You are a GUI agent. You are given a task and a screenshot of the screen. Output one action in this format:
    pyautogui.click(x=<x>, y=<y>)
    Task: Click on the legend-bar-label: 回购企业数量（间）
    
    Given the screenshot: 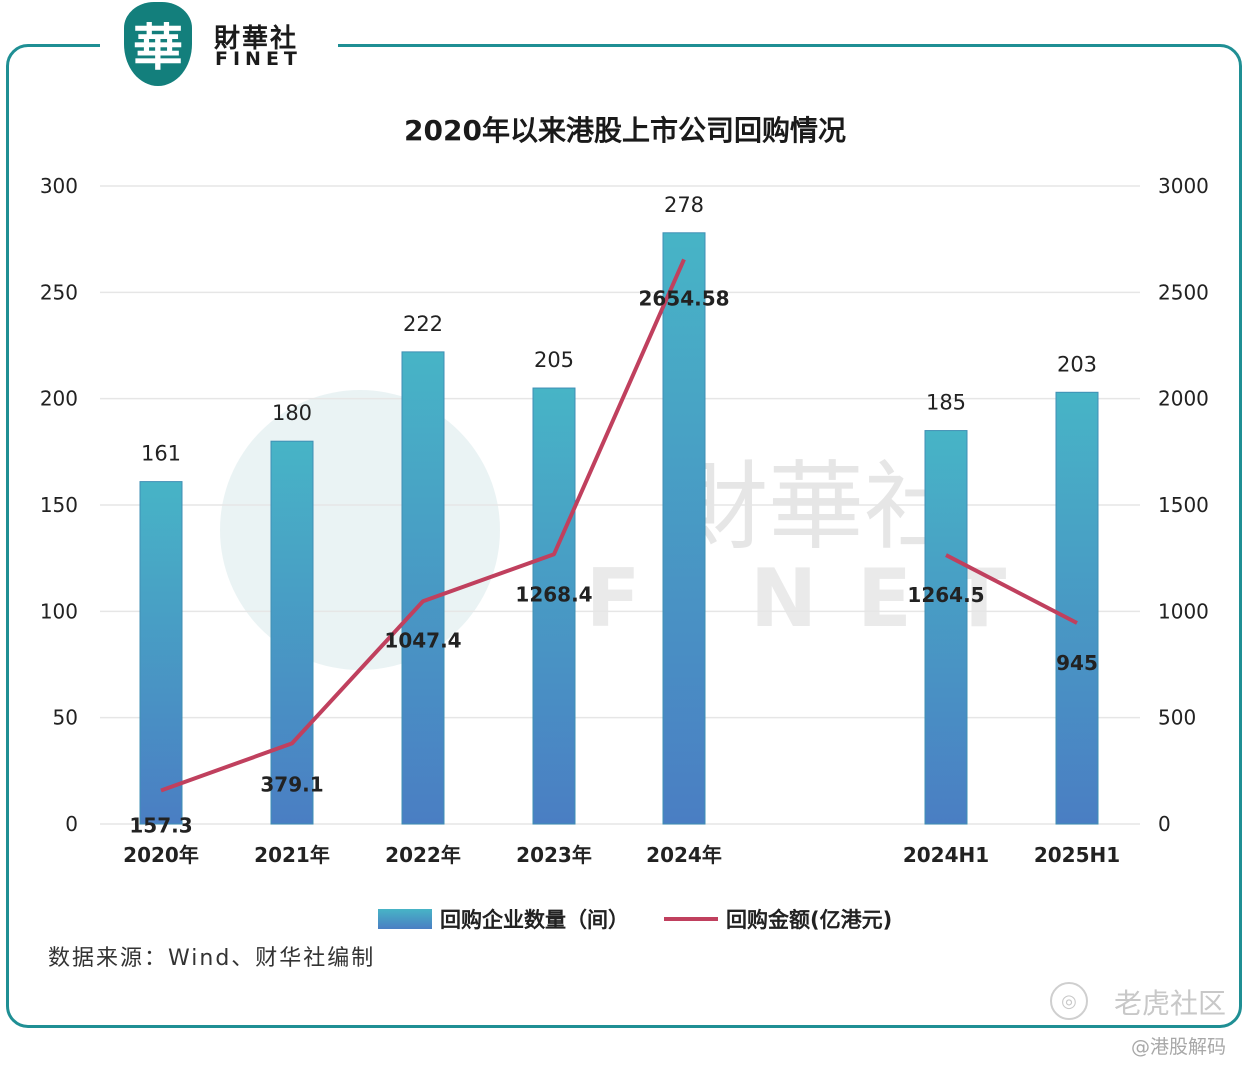 What is the action you would take?
    pyautogui.click(x=534, y=920)
    